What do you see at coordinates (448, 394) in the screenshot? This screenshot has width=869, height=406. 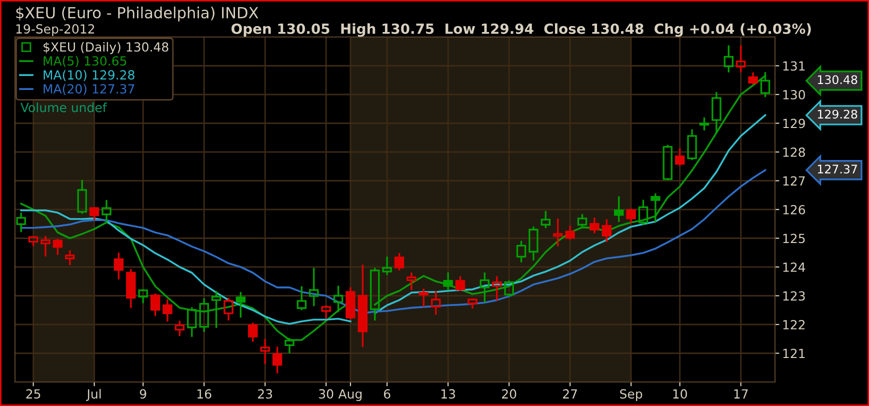 I see `x-tick-label: 13` at bounding box center [448, 394].